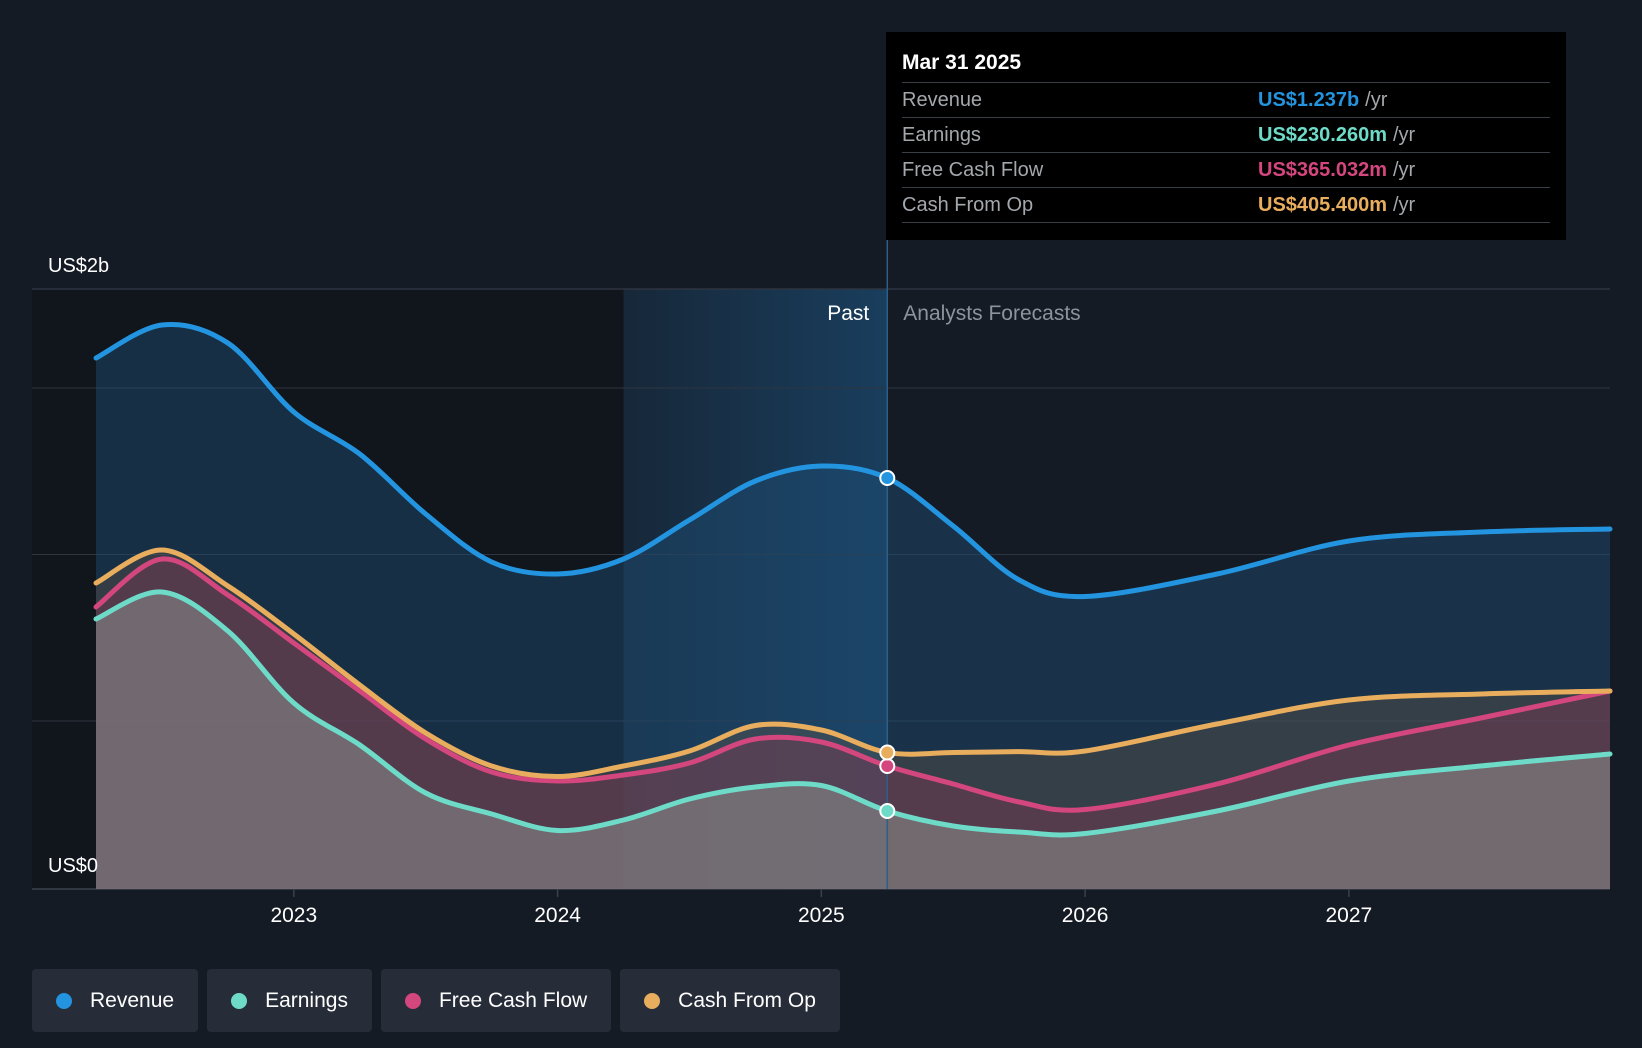 The image size is (1642, 1048). What do you see at coordinates (887, 811) in the screenshot?
I see `marker-earnings` at bounding box center [887, 811].